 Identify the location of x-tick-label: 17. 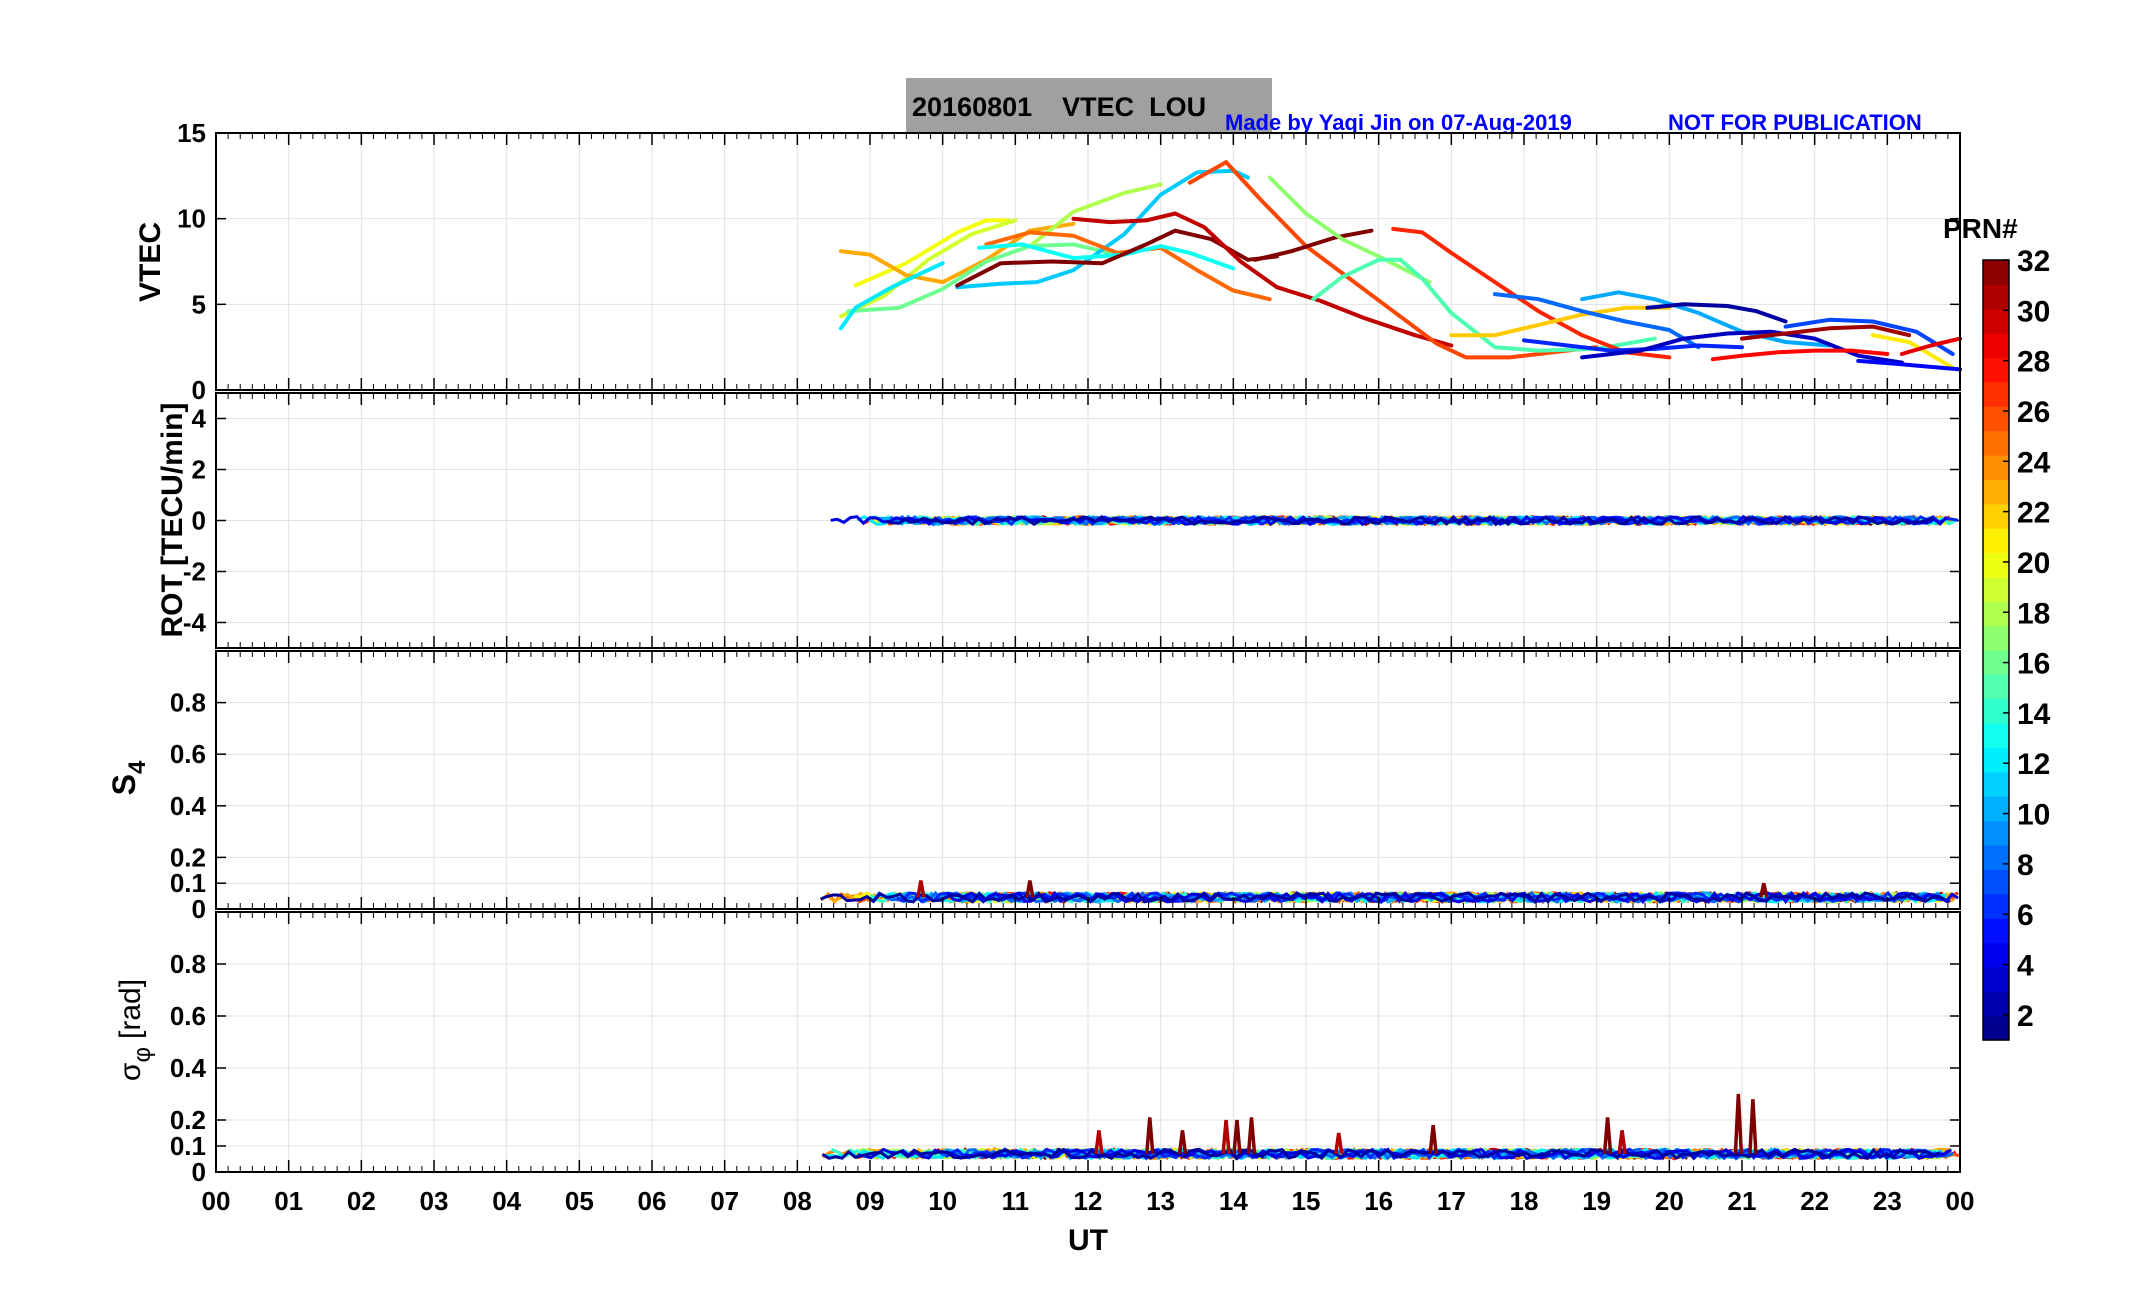
(1451, 1201).